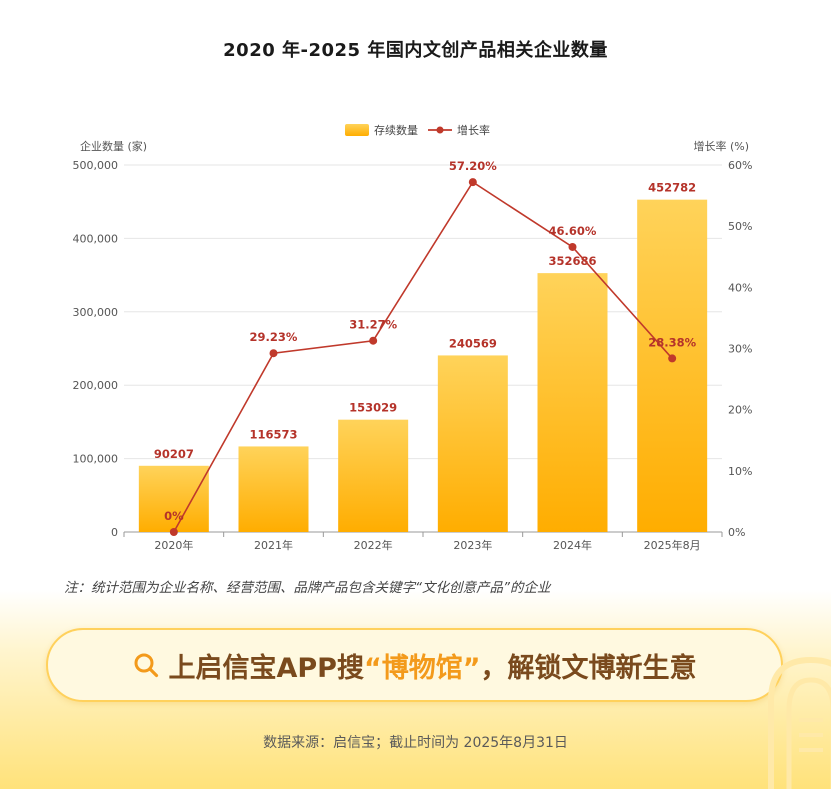  I want to click on right-tick-label: 10%, so click(740, 471).